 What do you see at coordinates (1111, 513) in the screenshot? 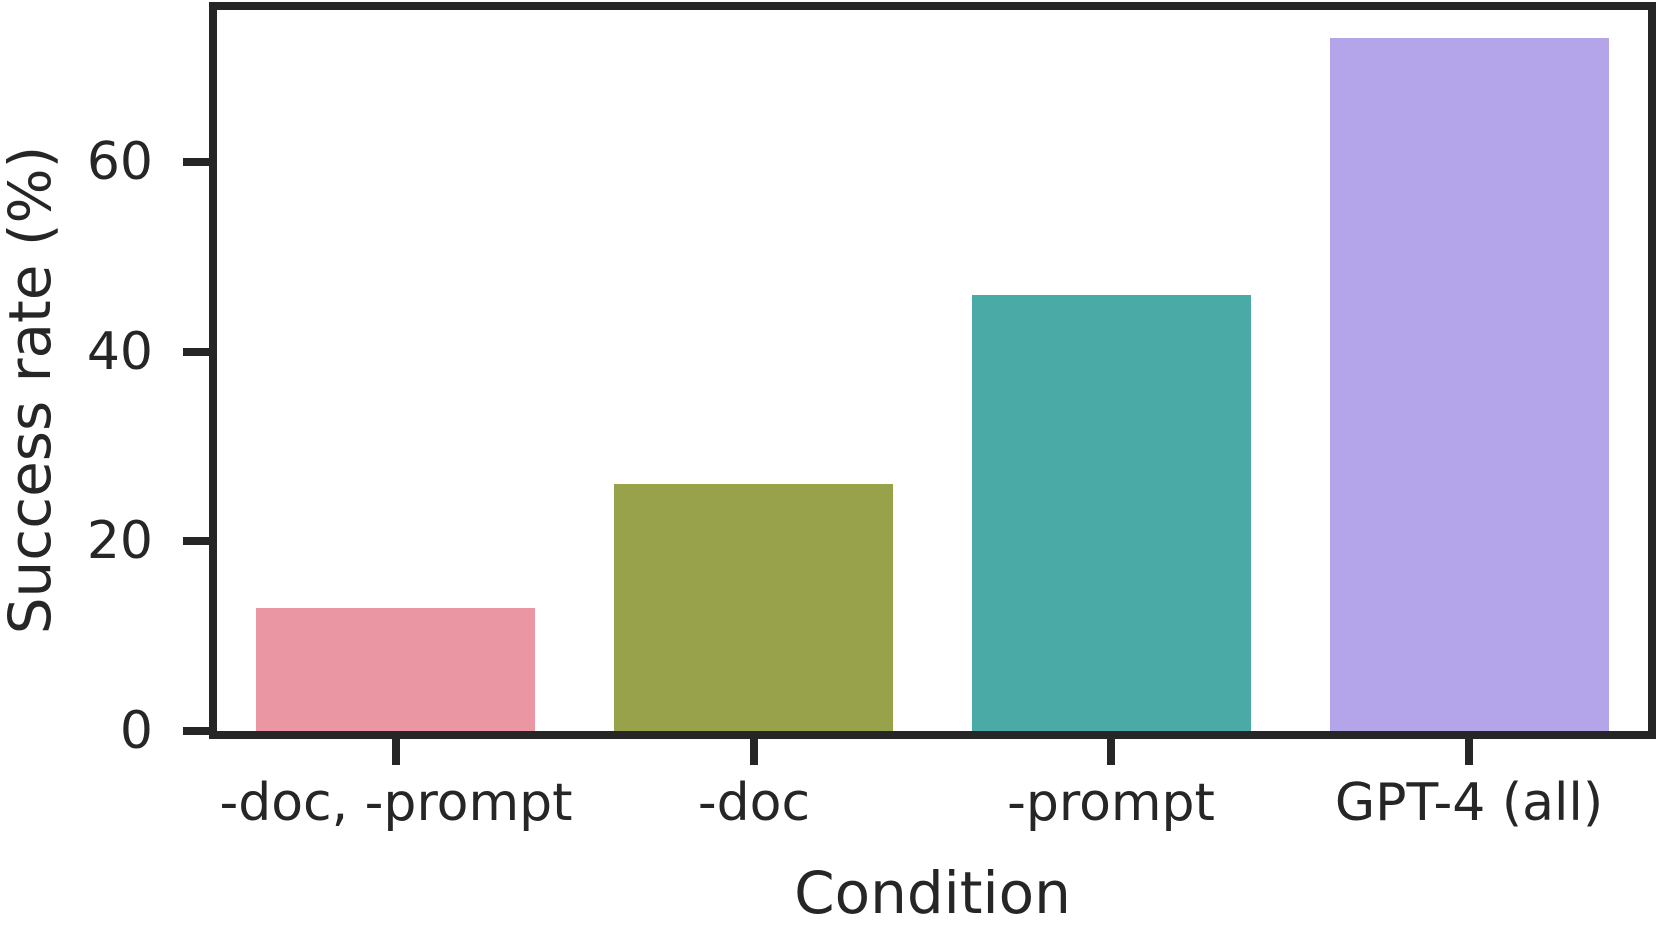
I see `bar-prompt` at bounding box center [1111, 513].